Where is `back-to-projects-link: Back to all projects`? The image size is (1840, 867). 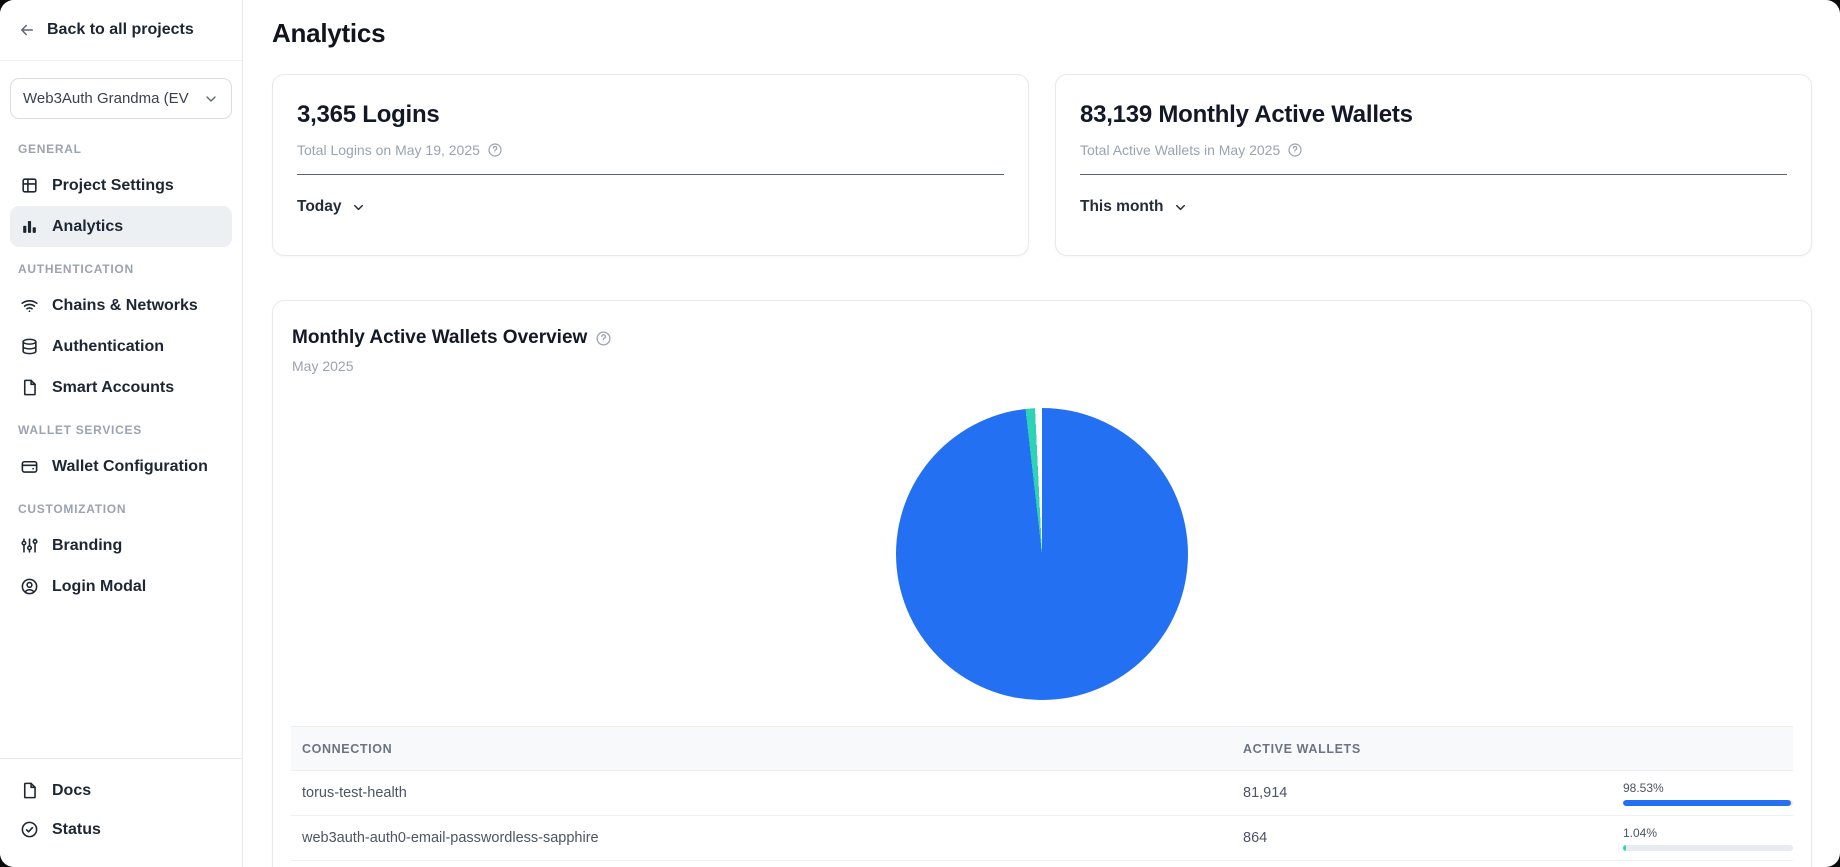
back-to-projects-link: Back to all projects is located at coordinates (121, 30).